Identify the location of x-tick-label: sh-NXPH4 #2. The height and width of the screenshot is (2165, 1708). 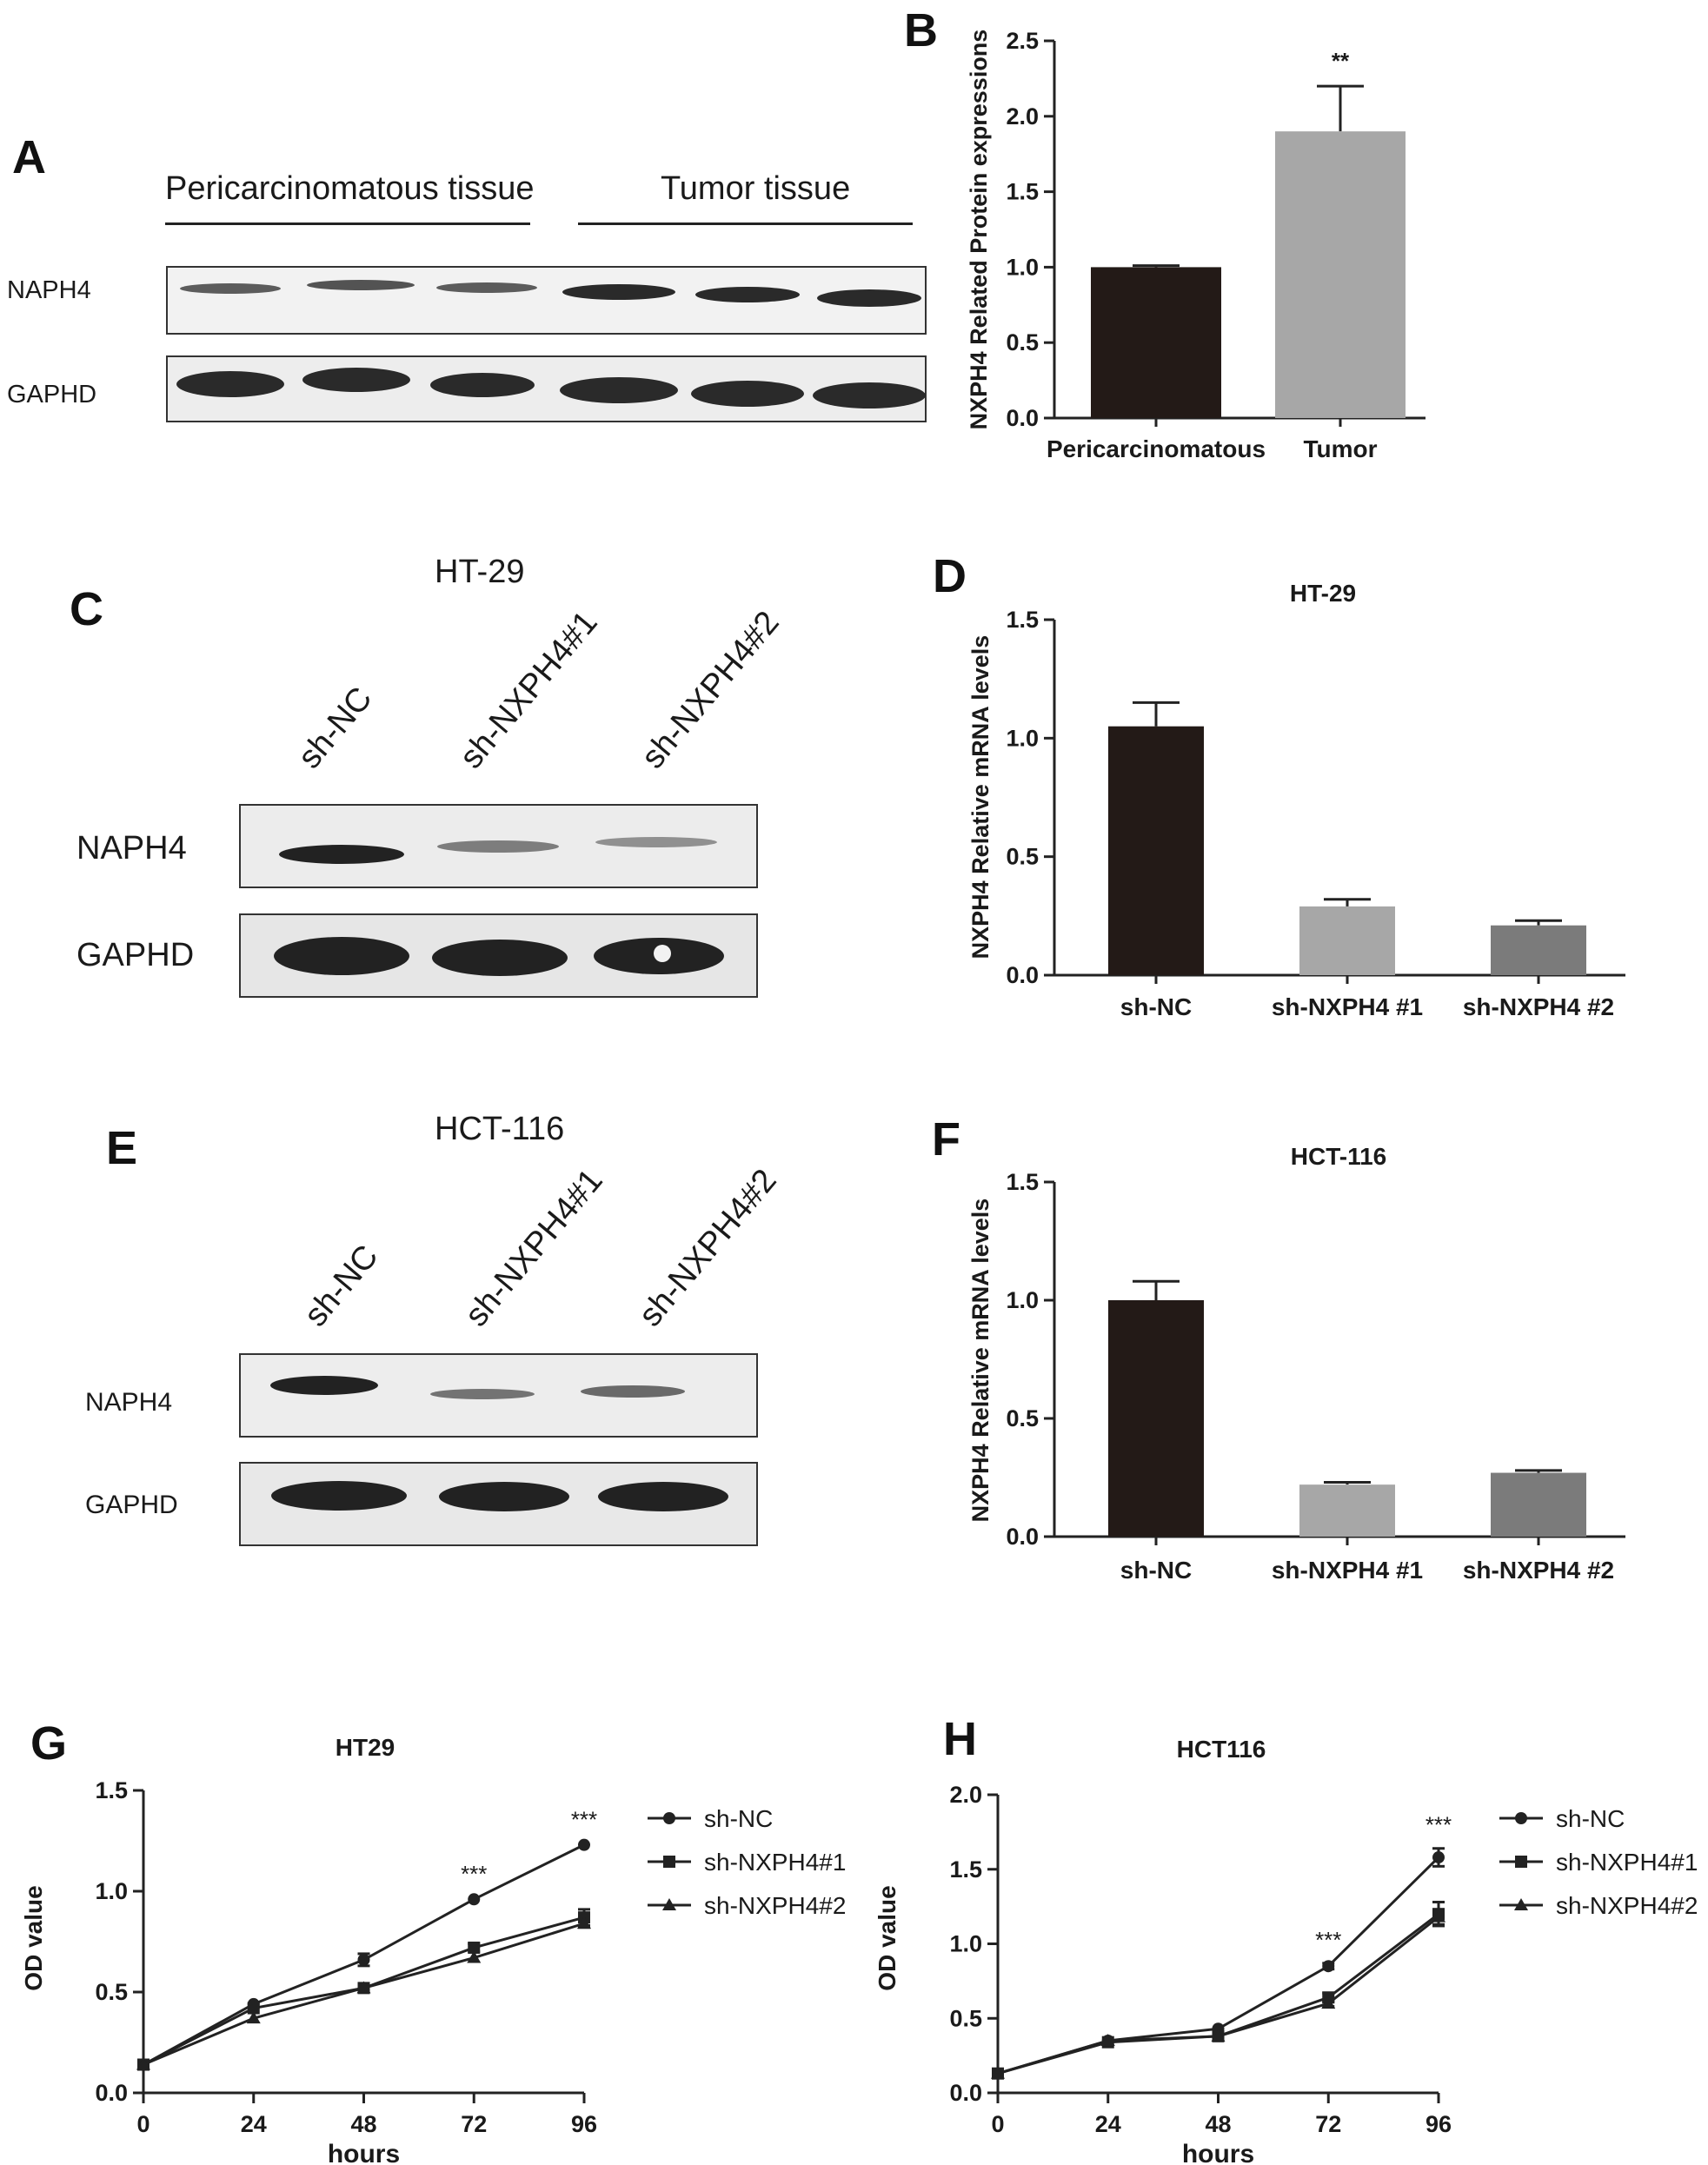
(1538, 1007).